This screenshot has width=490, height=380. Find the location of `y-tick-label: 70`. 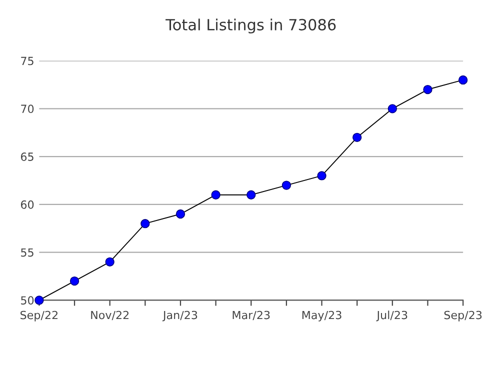

y-tick-label: 70 is located at coordinates (27, 109).